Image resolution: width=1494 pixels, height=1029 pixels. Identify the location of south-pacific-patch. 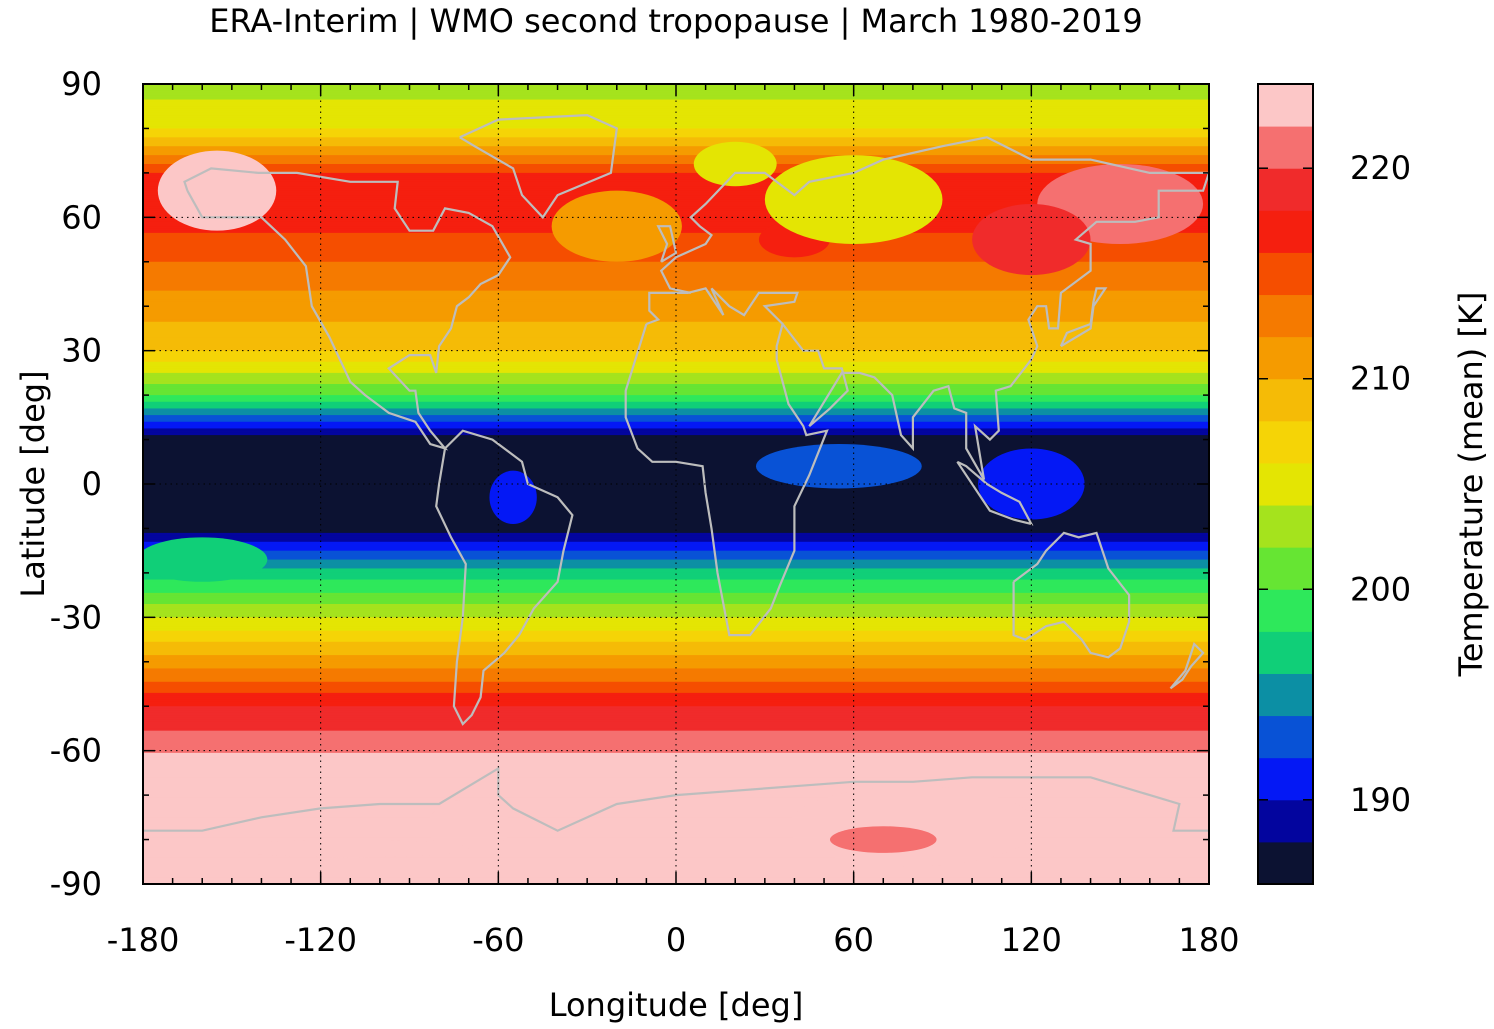
(205, 559).